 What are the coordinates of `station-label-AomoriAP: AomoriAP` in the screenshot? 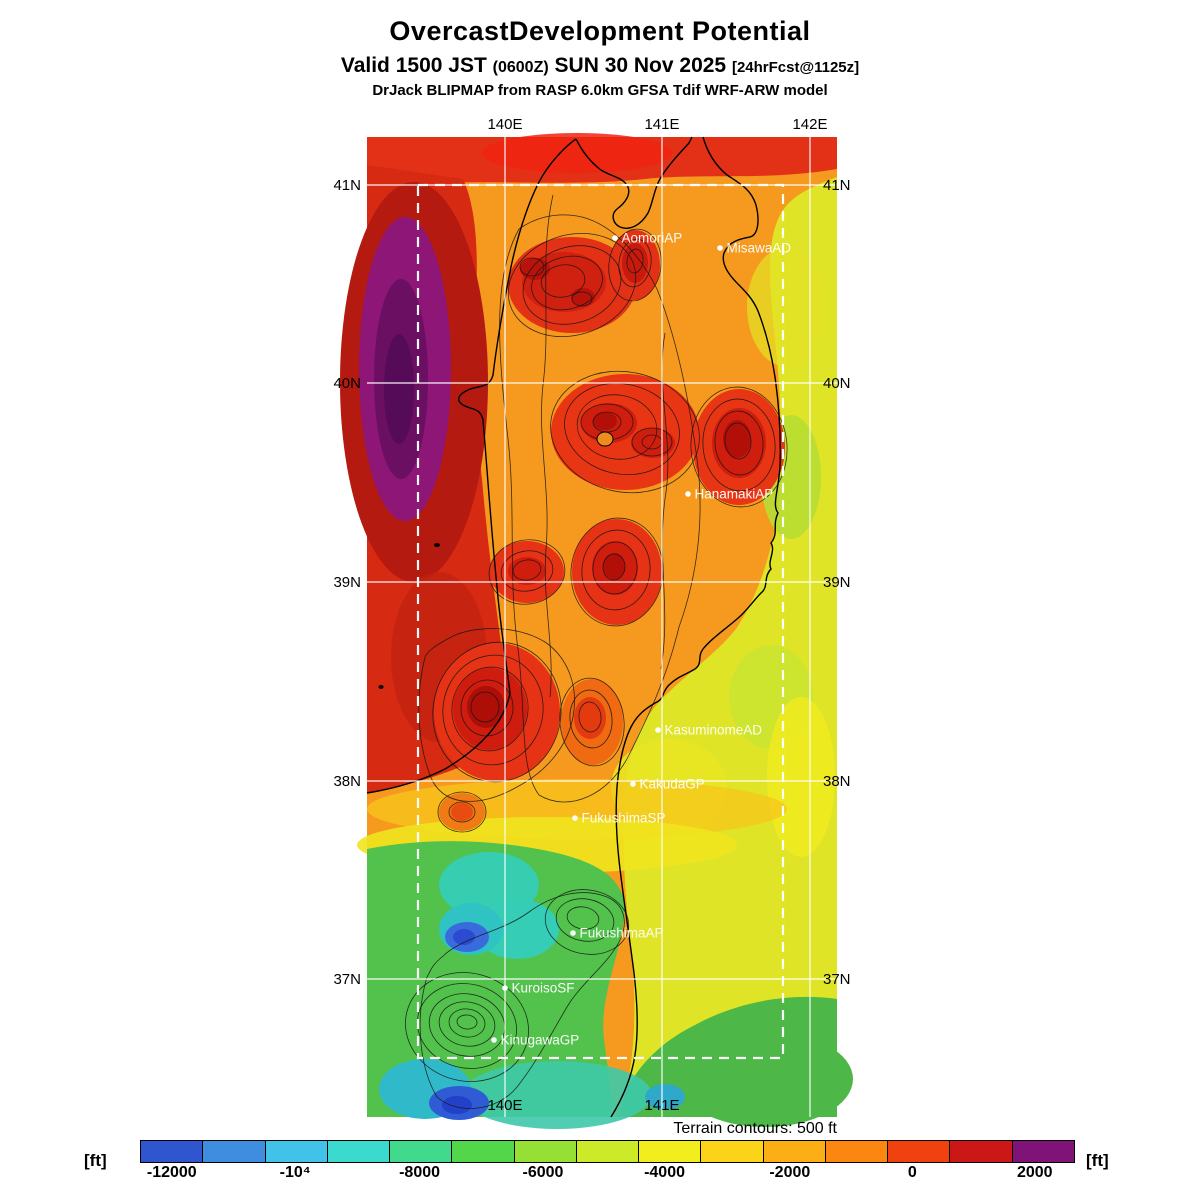 It's located at (652, 238).